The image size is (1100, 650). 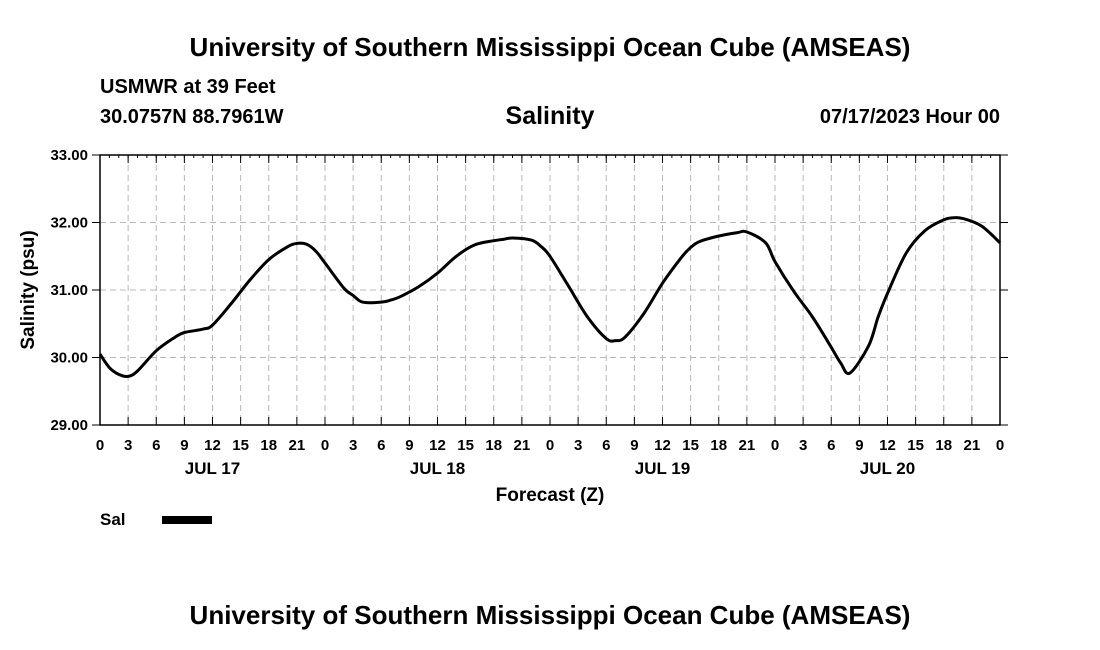 I want to click on y-tick-label: 32.00, so click(x=69, y=223).